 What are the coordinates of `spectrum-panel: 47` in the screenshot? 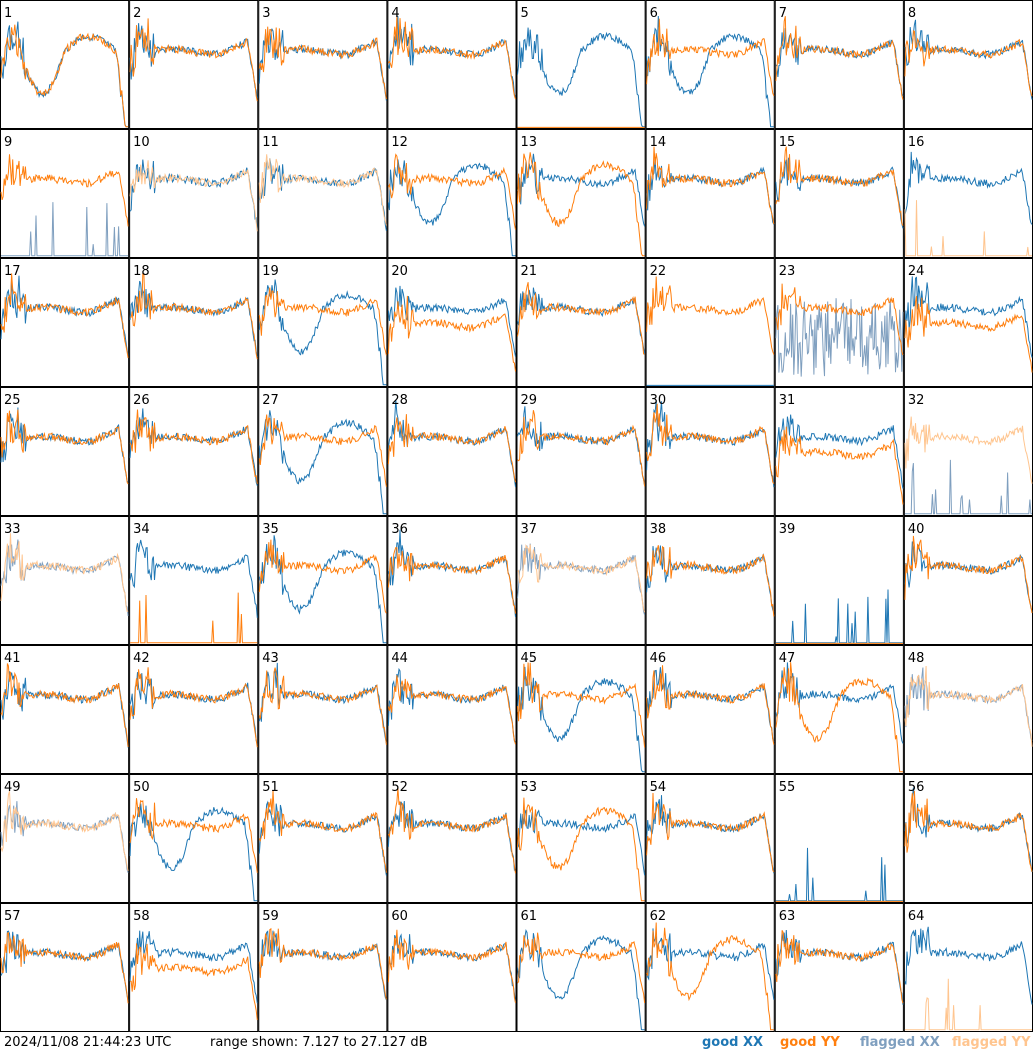 It's located at (839, 709).